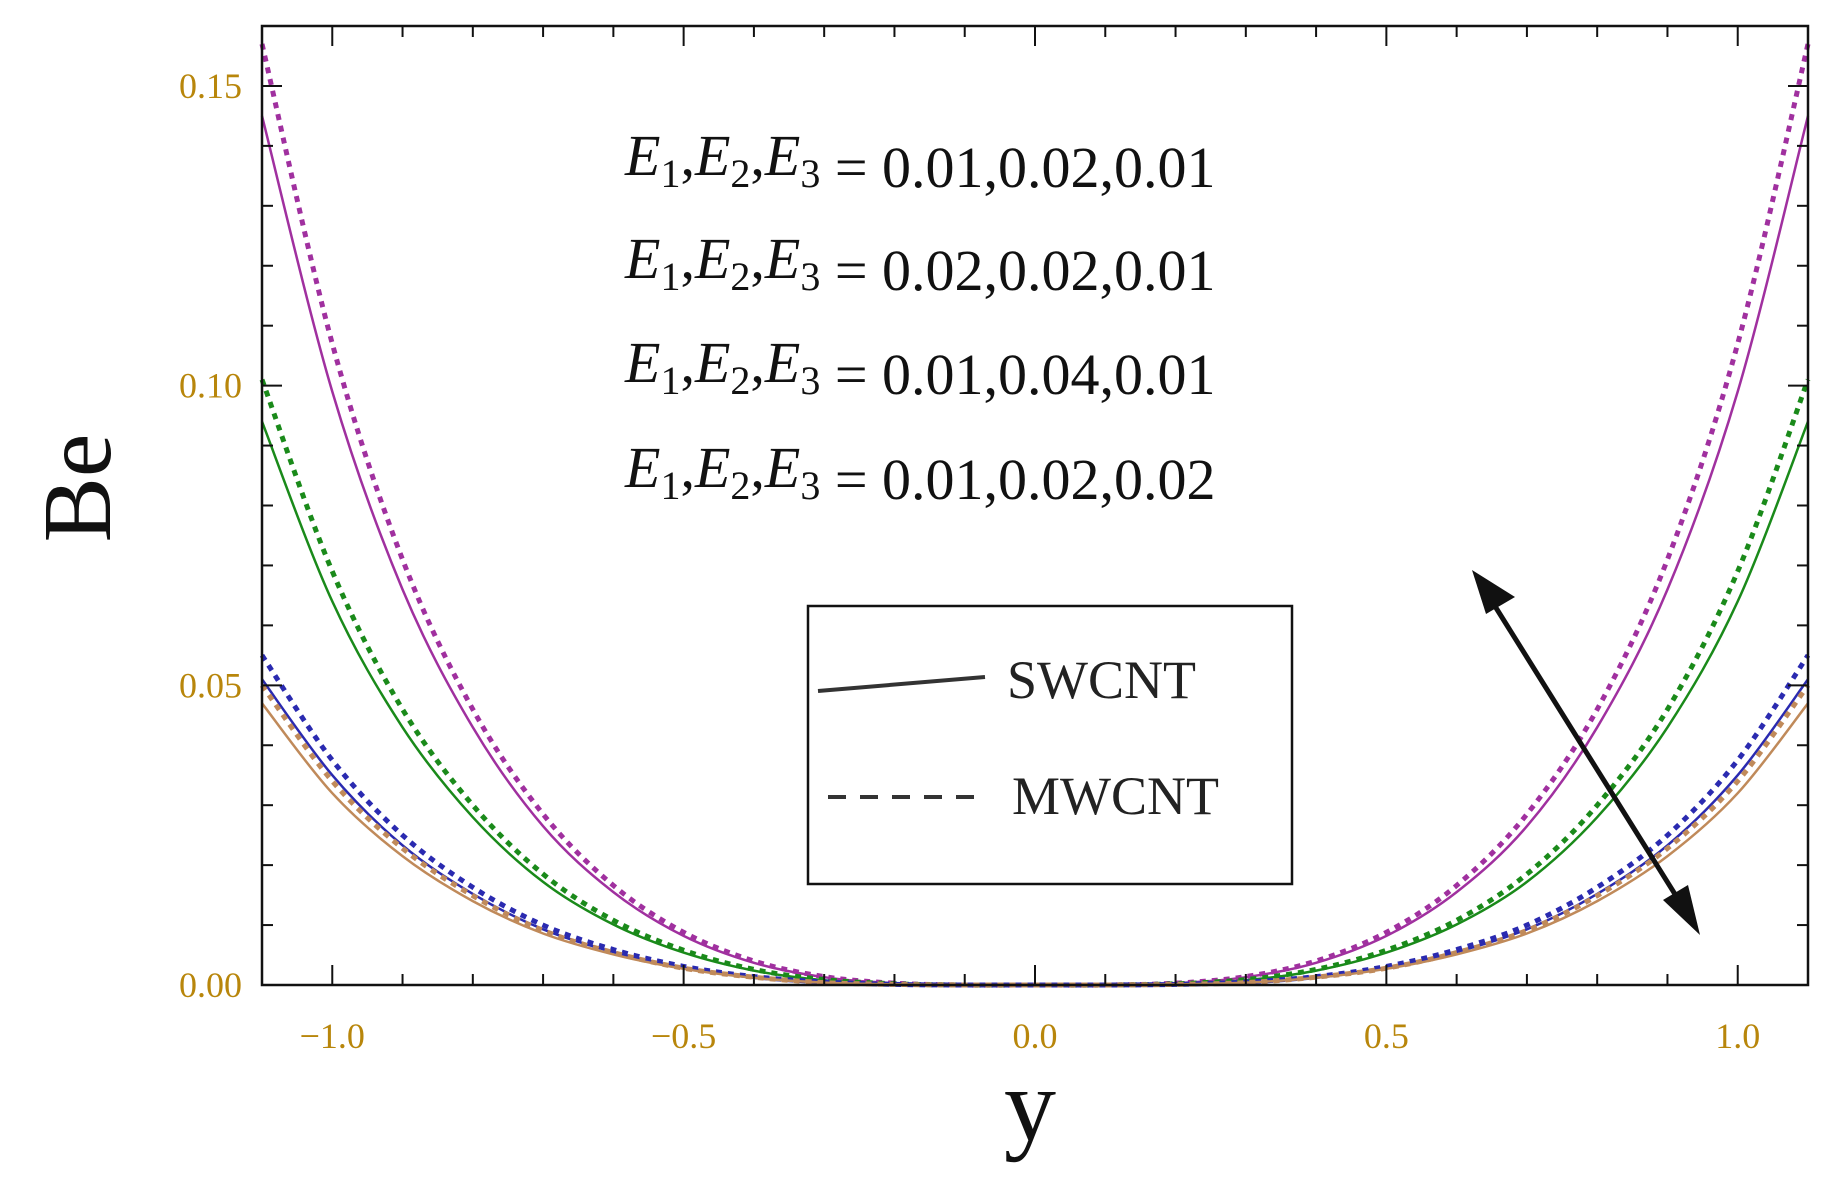 The image size is (1829, 1185). I want to click on legend-swatch-solid, so click(901, 684).